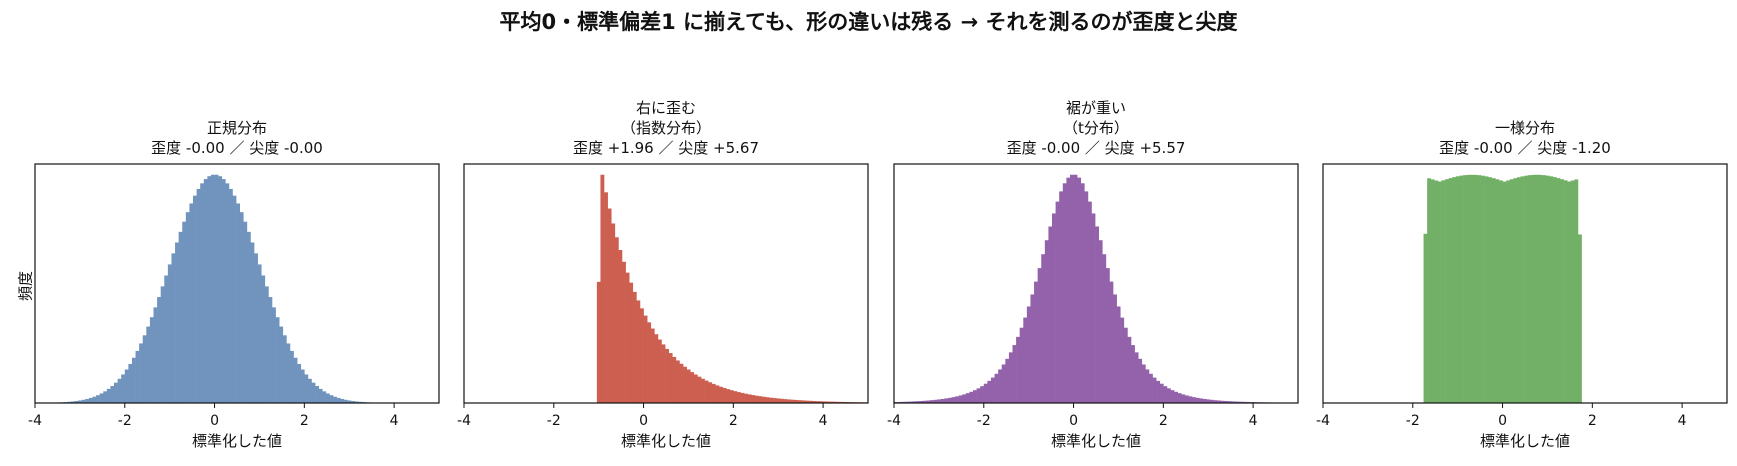  I want to click on panel-title-line: 歪度 -0.00 ／ 尖度 -0.00, so click(237, 148).